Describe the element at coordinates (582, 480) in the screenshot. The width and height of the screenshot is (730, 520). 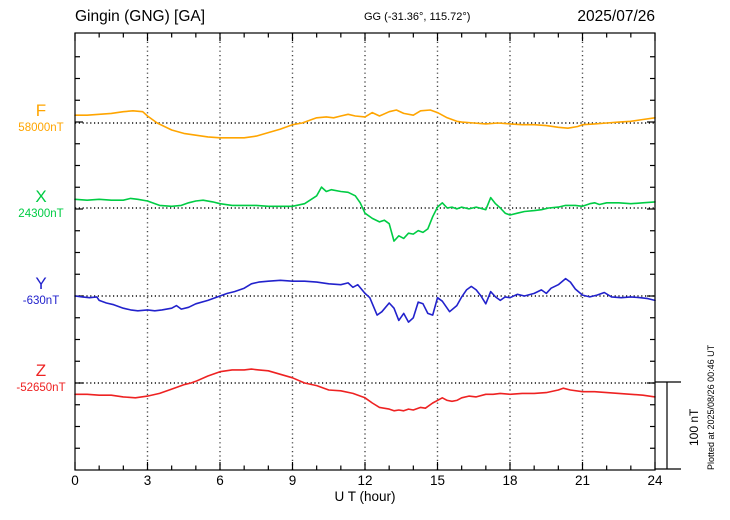
I see `x-tick-label: 21` at that location.